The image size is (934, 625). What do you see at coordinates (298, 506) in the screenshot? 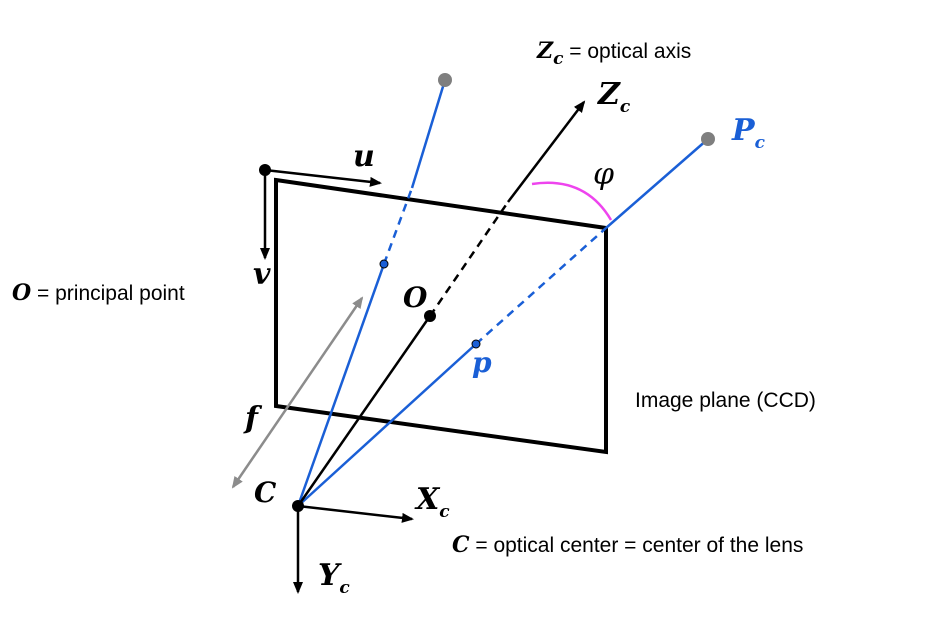
I see `optical-center-dot` at bounding box center [298, 506].